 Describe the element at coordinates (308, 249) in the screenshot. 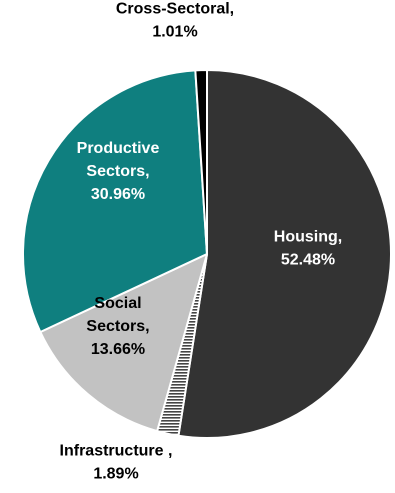

I see `slice-label-housing: Housing, 52.48%` at that location.